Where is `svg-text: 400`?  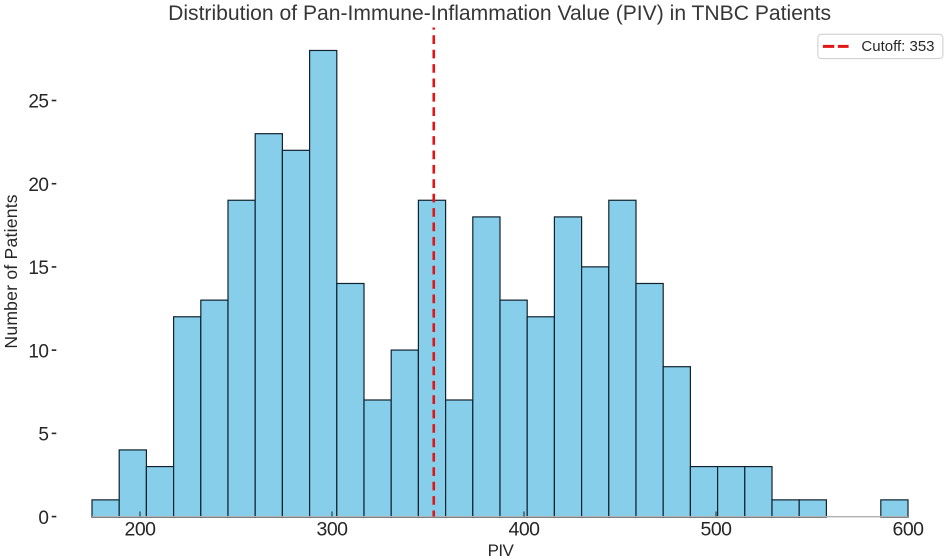
svg-text: 400 is located at coordinates (524, 529).